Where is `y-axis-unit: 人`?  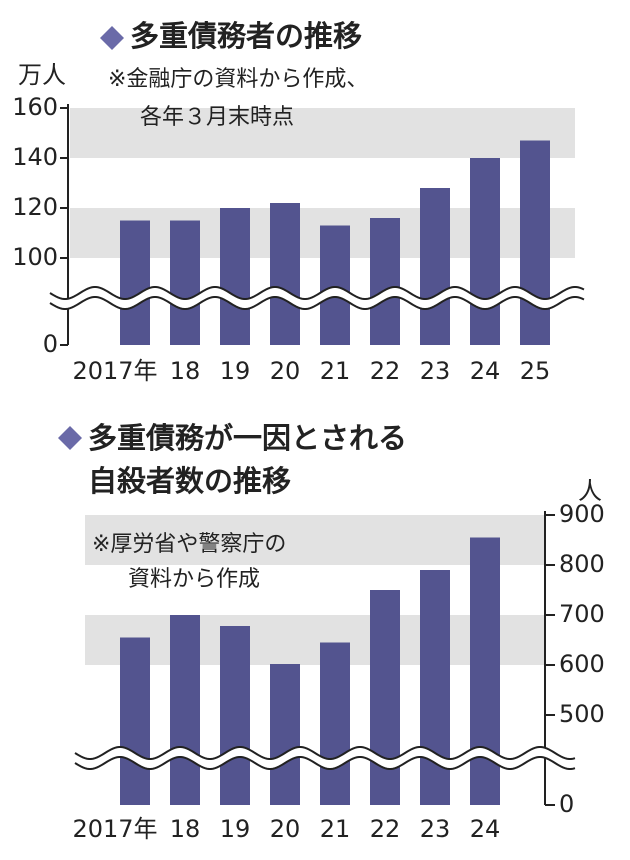
y-axis-unit: 人 is located at coordinates (590, 491).